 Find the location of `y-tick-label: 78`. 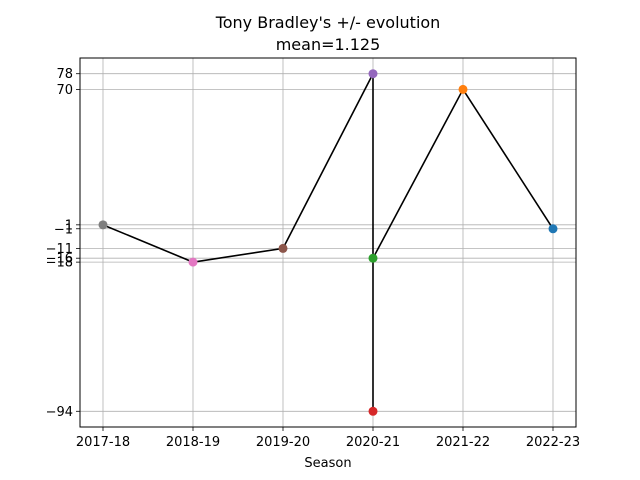

y-tick-label: 78 is located at coordinates (64, 74).